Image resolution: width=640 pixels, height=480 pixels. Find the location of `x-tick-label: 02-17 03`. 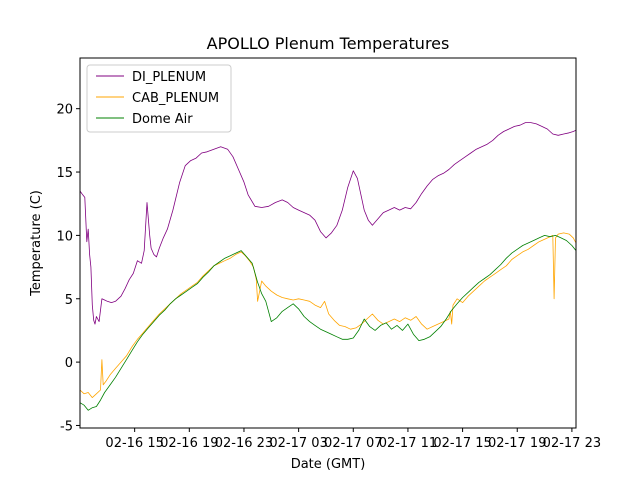

x-tick-label: 02-17 03 is located at coordinates (298, 443).